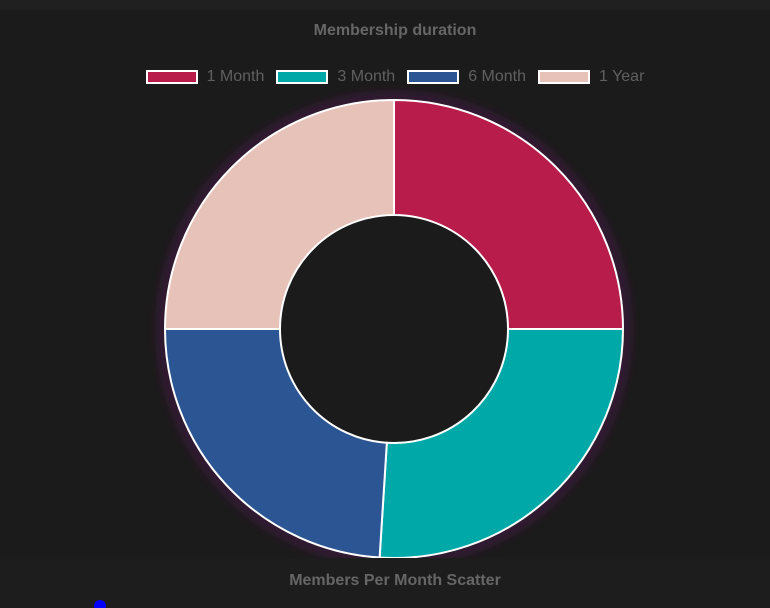  What do you see at coordinates (509, 214) in the screenshot?
I see `donut-slice-1-month` at bounding box center [509, 214].